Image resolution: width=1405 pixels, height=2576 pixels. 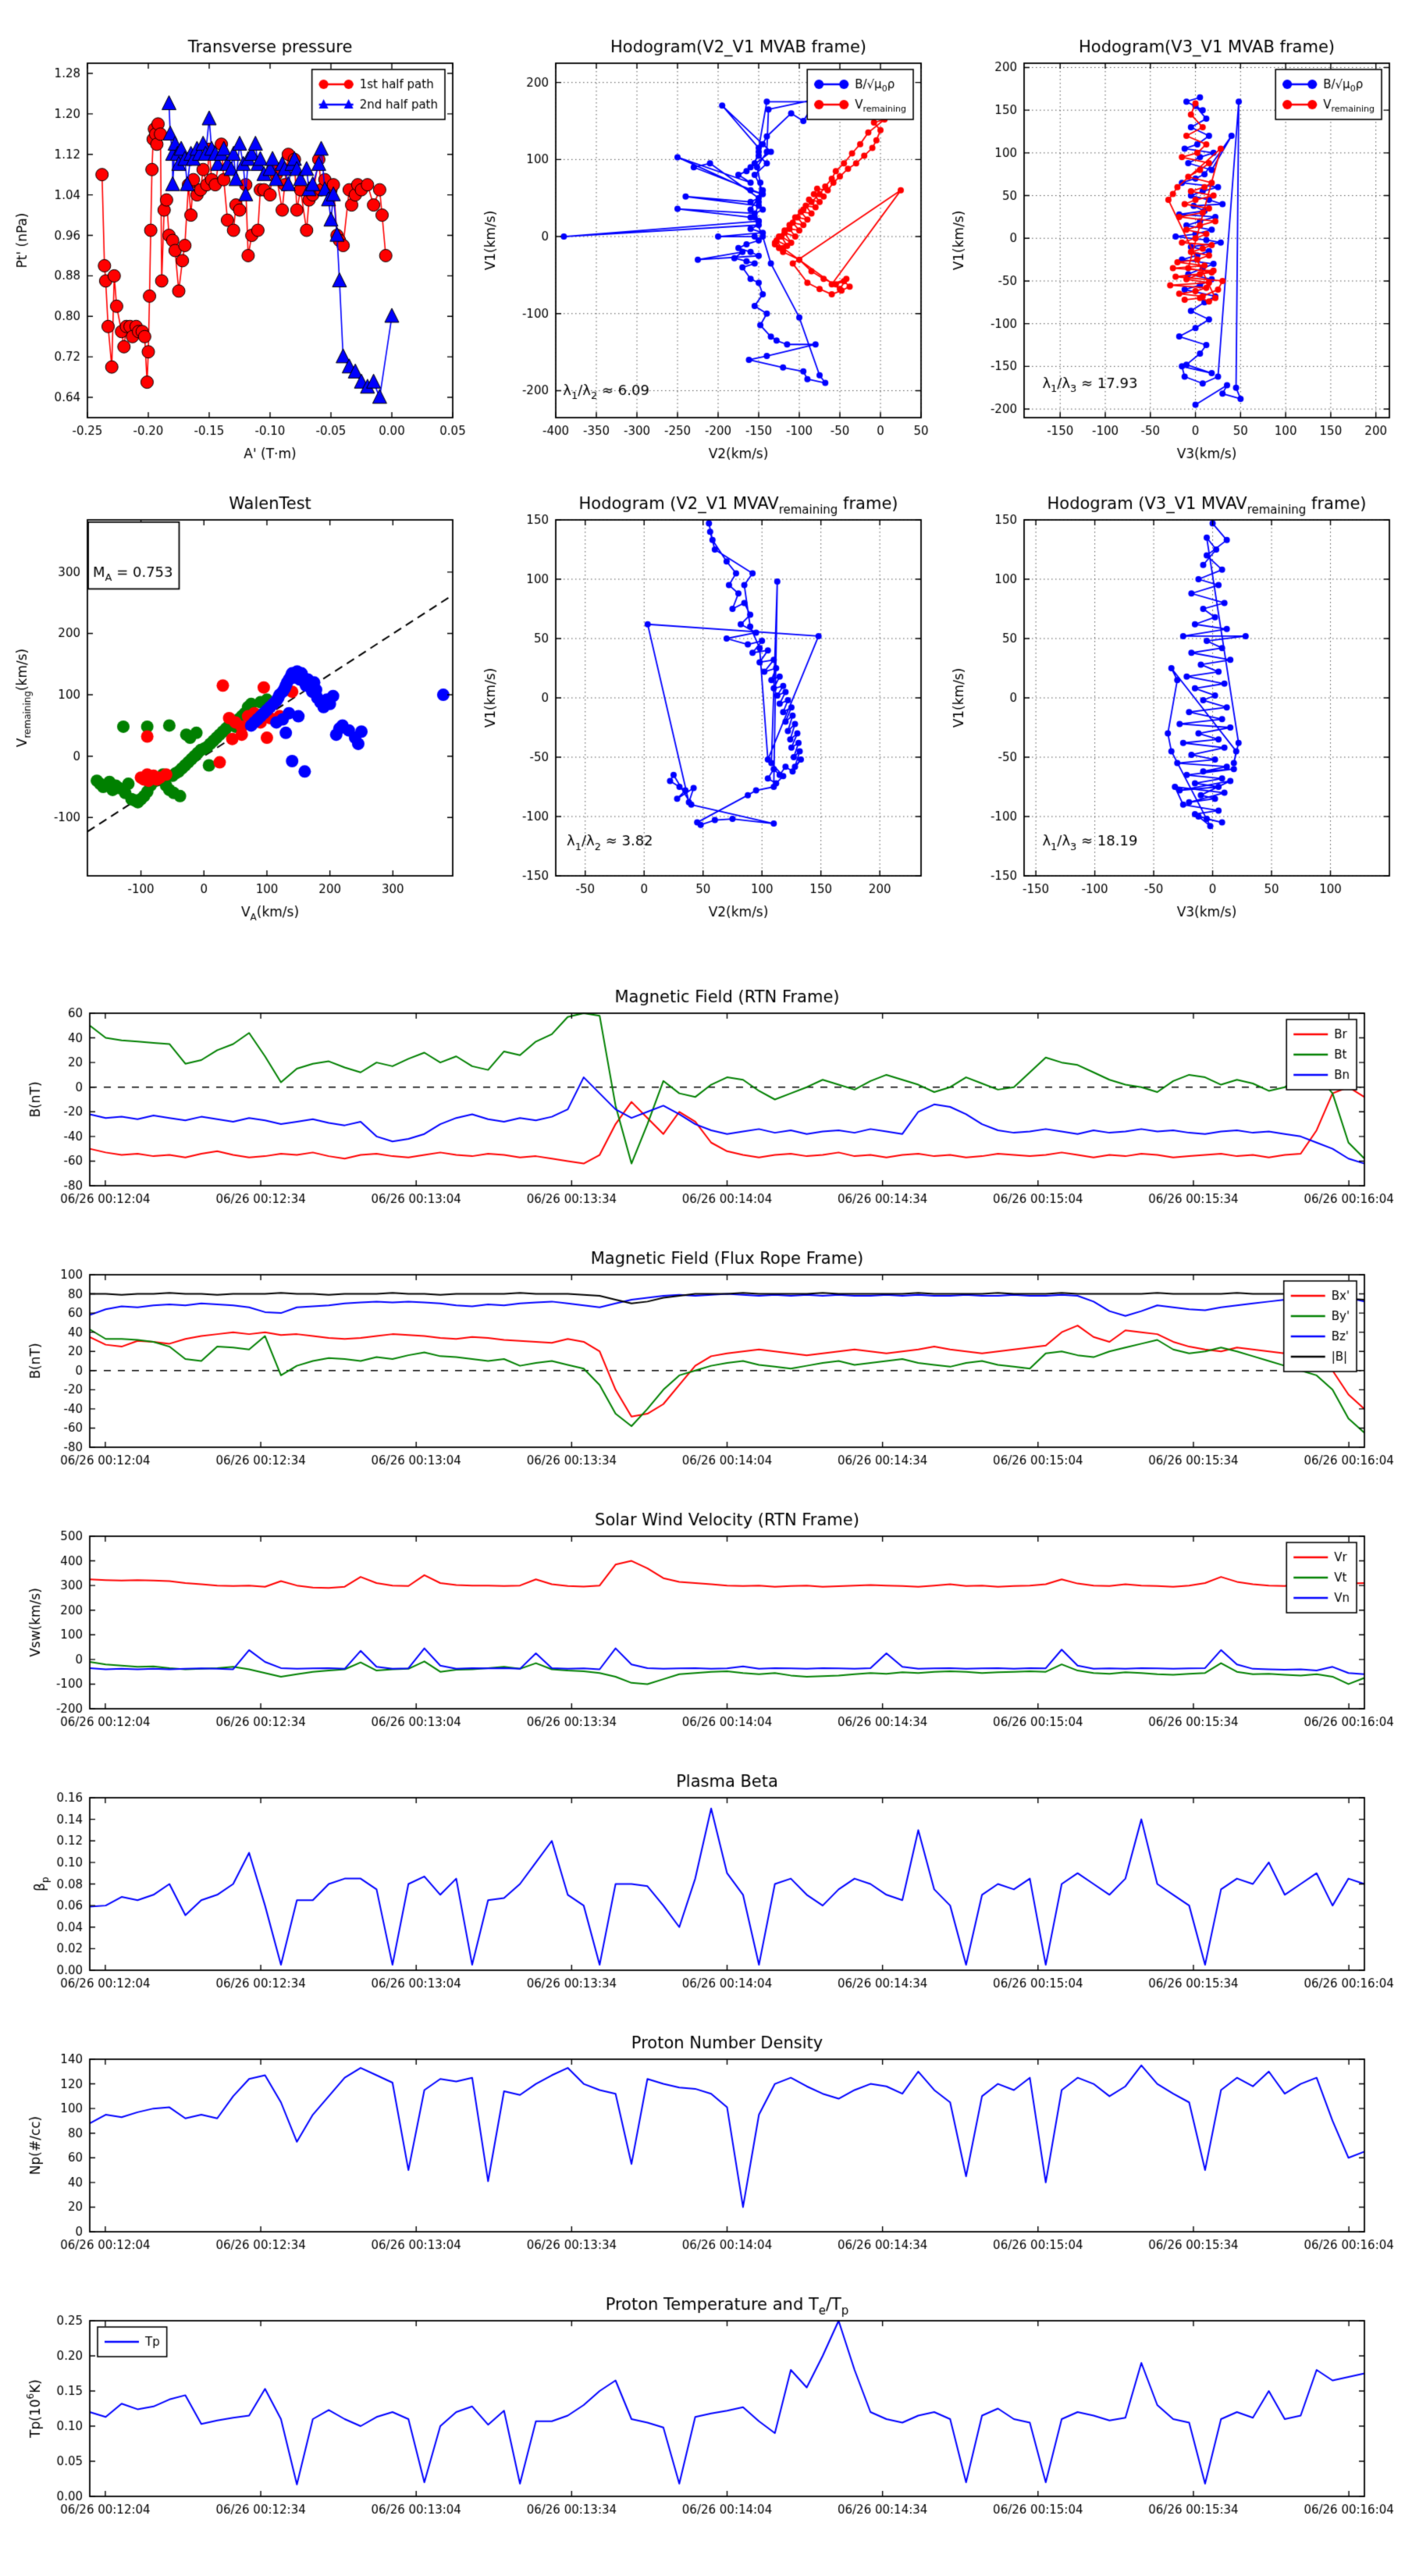 I want to click on hodogram-v2v1-mvab-plot, so click(x=703, y=251).